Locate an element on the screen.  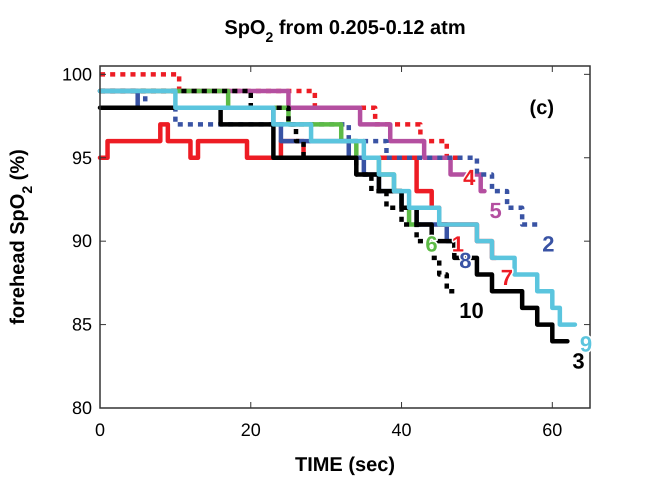
x-tick-label: 20 is located at coordinates (250, 430).